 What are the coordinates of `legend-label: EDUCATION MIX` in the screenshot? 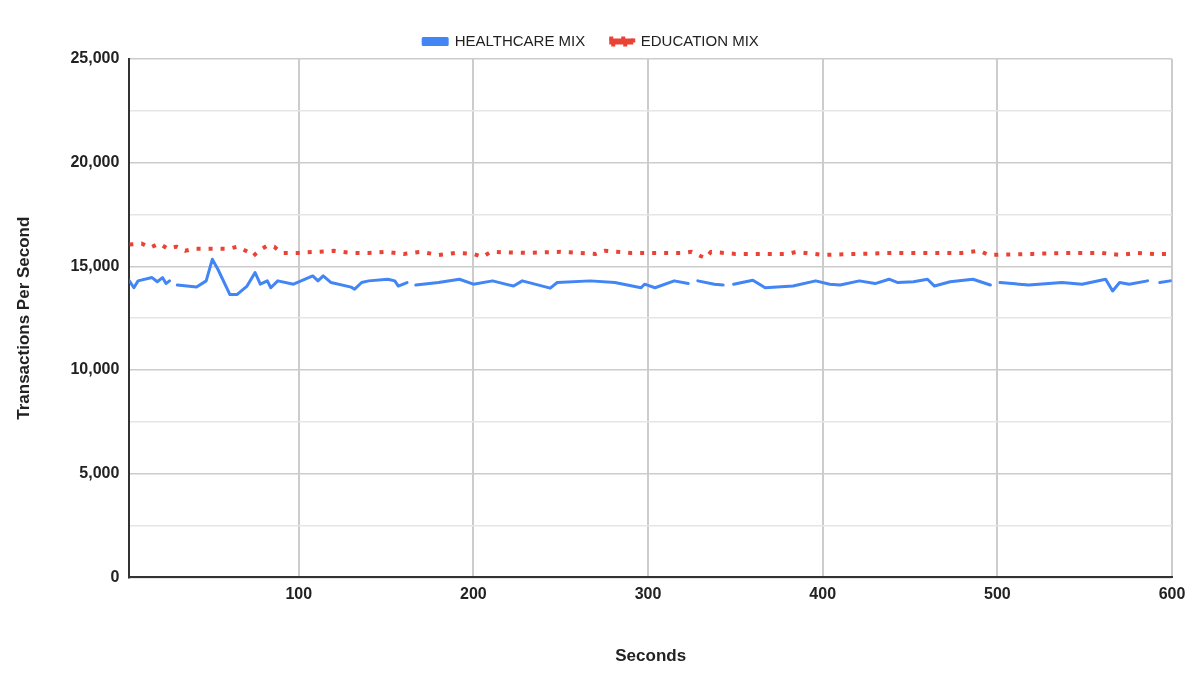 It's located at (699, 40).